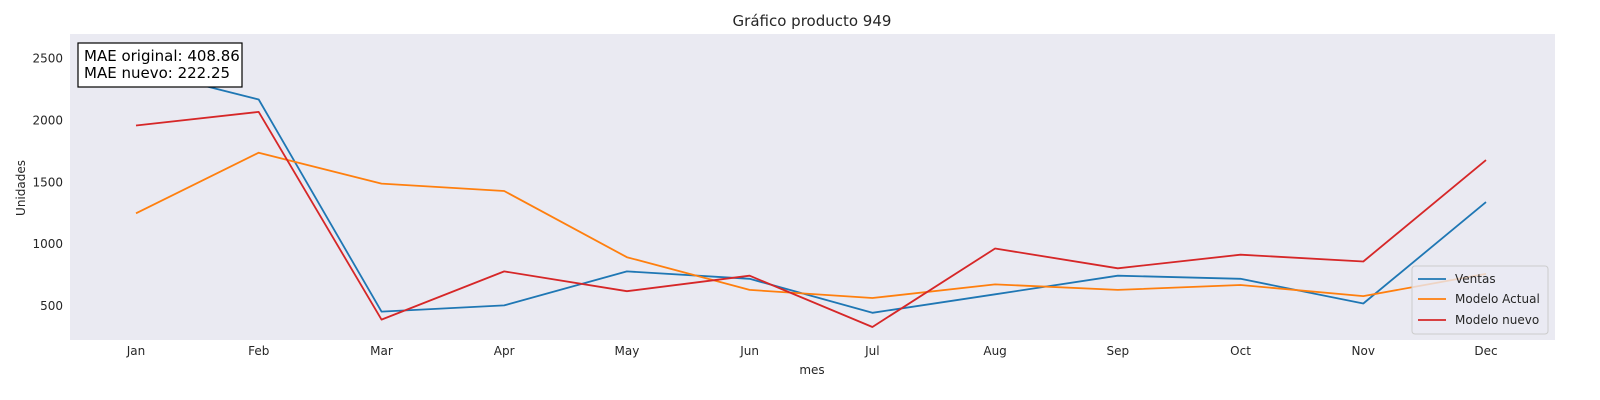 Image resolution: width=1600 pixels, height=400 pixels. What do you see at coordinates (51, 306) in the screenshot?
I see `y-tick-label: 500` at bounding box center [51, 306].